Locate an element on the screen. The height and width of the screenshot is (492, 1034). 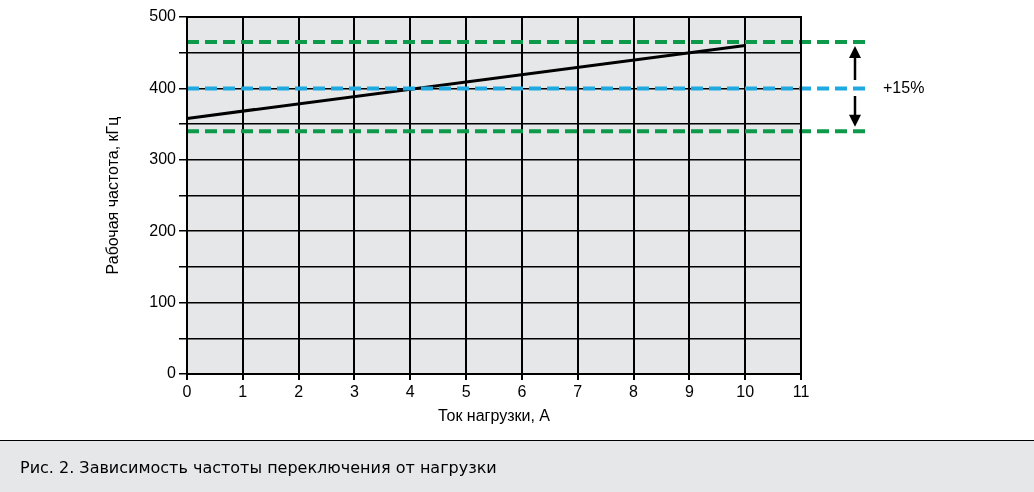
x-tick-label: 2 is located at coordinates (299, 392).